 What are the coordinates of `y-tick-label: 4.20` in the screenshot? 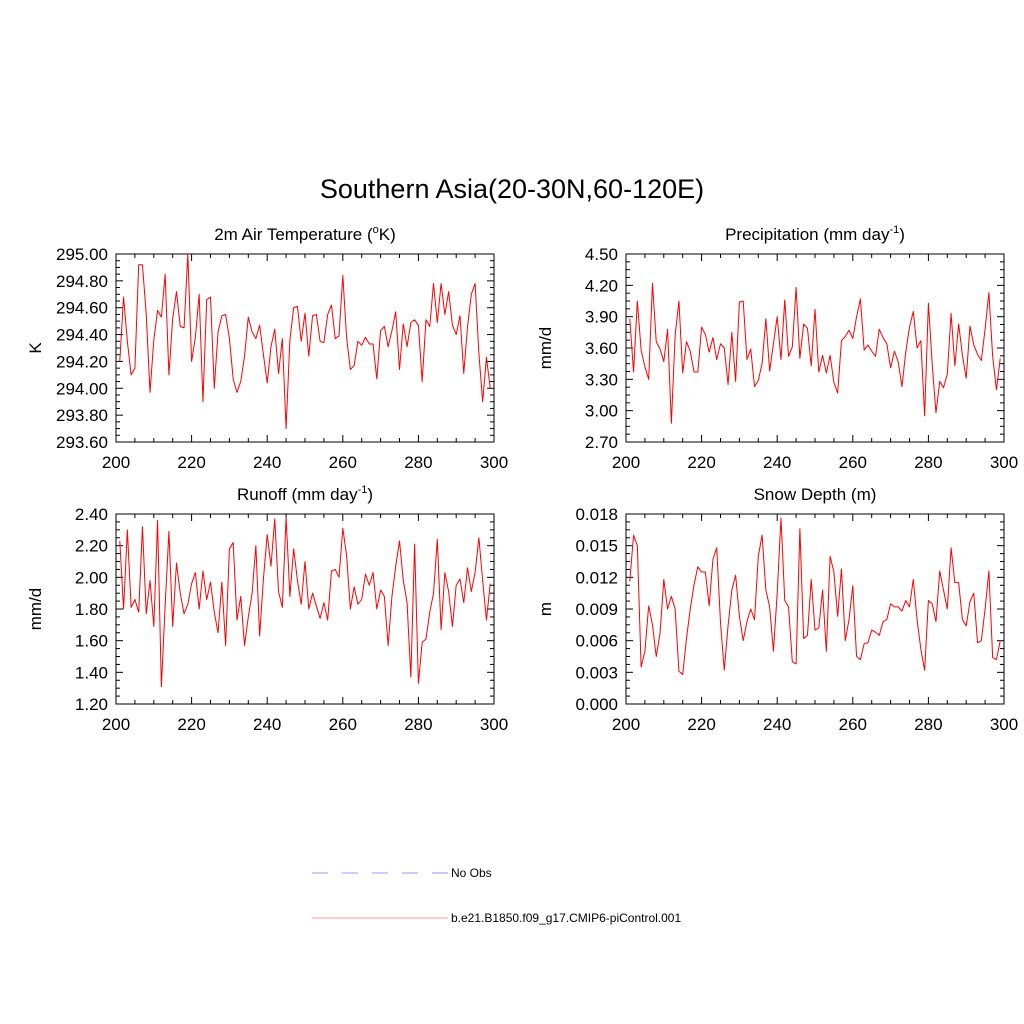 It's located at (601, 285).